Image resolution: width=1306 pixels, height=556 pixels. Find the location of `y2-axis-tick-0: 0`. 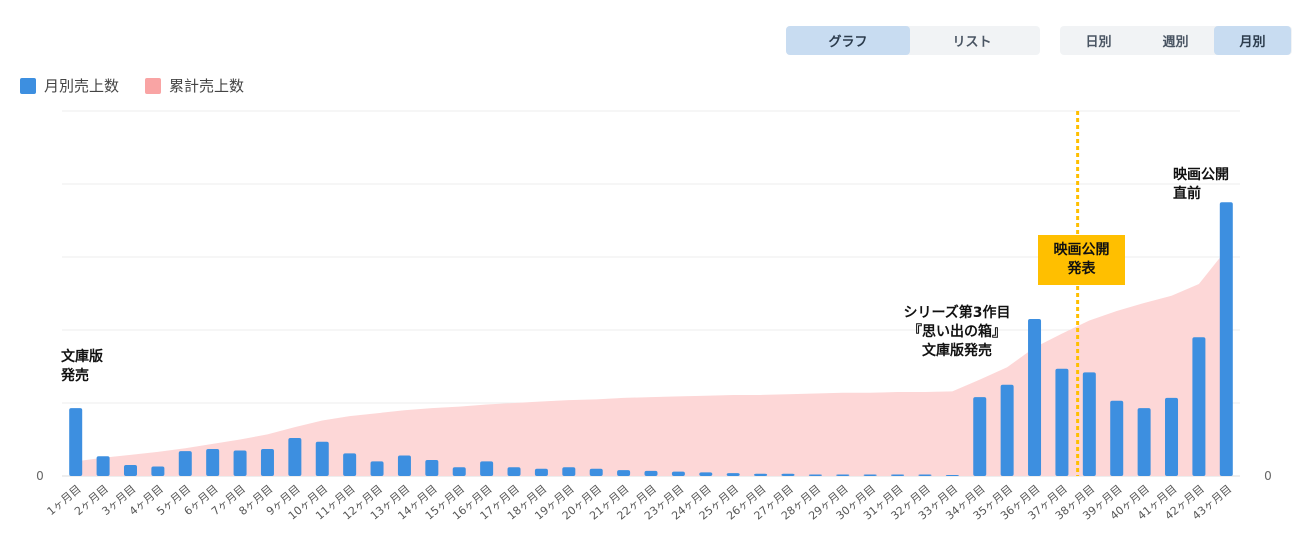

y2-axis-tick-0: 0 is located at coordinates (1268, 476).